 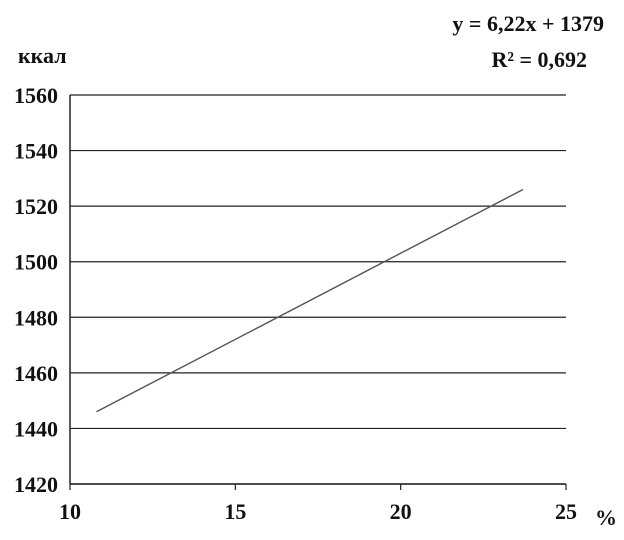 What do you see at coordinates (606, 517) in the screenshot?
I see `x-axis-label: %` at bounding box center [606, 517].